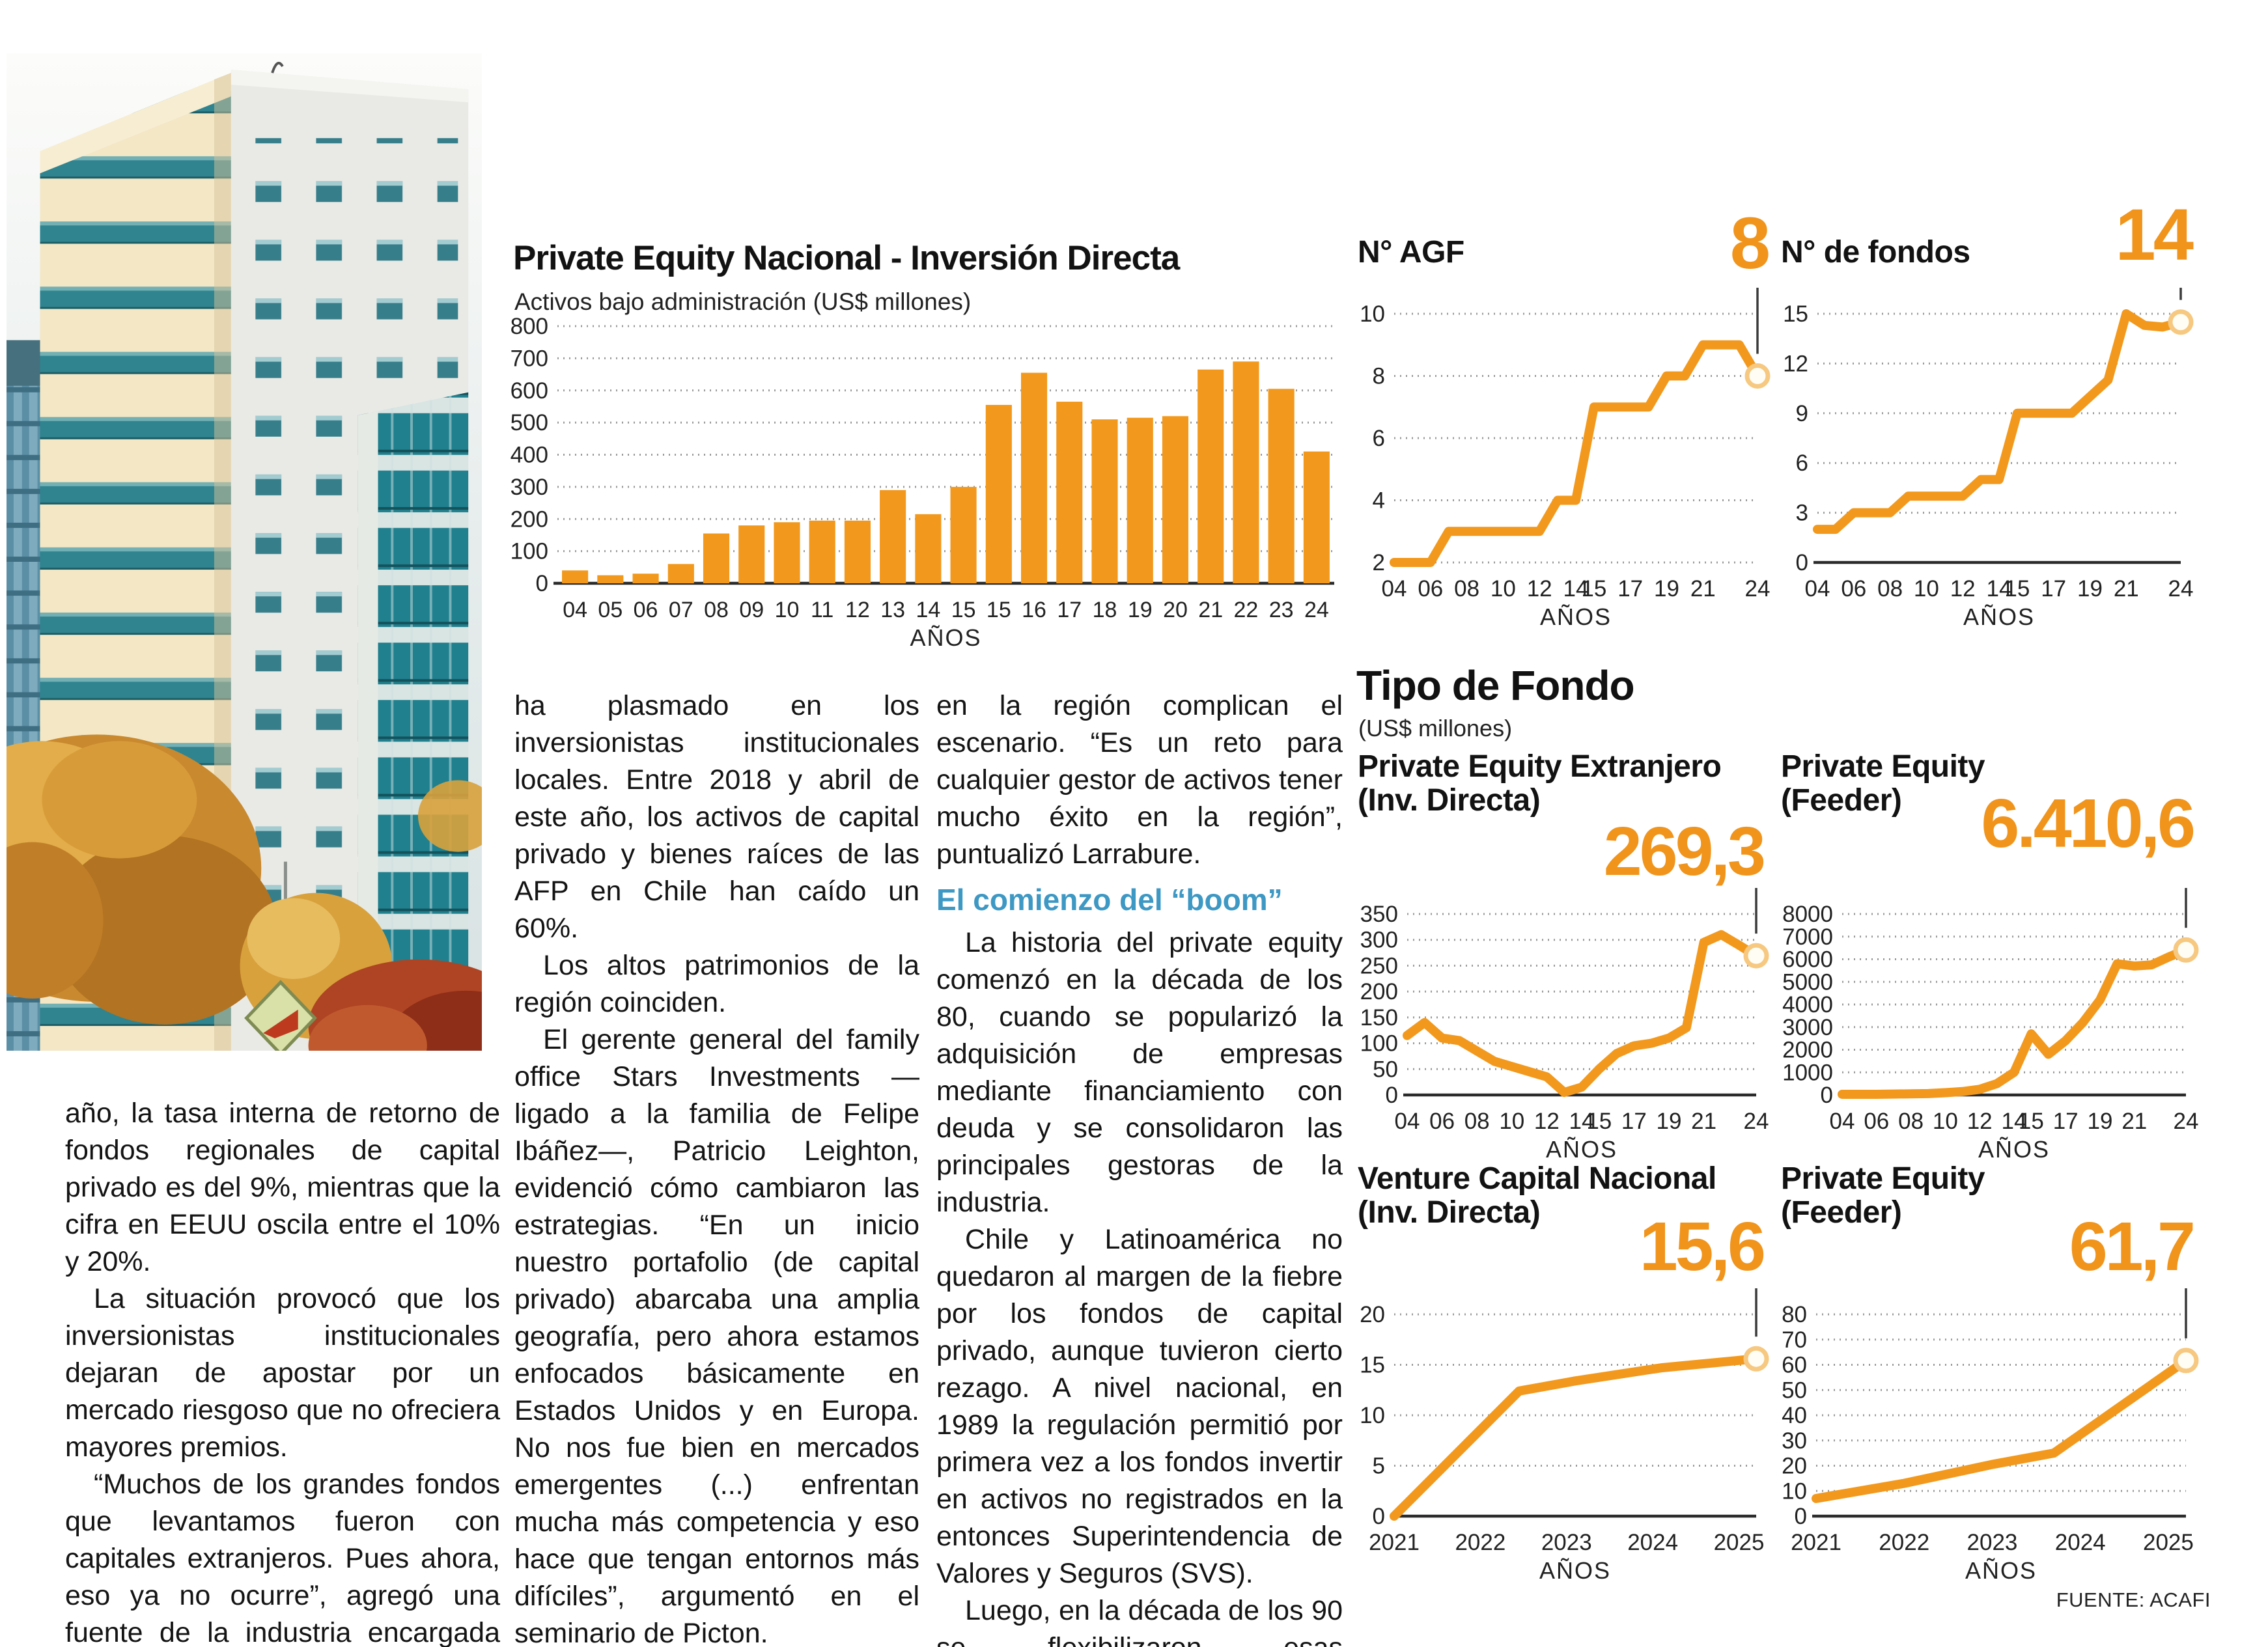 Image resolution: width=2268 pixels, height=1647 pixels. Describe the element at coordinates (1436, 728) in the screenshot. I see `section-subtitle: (US$ millones)` at that location.